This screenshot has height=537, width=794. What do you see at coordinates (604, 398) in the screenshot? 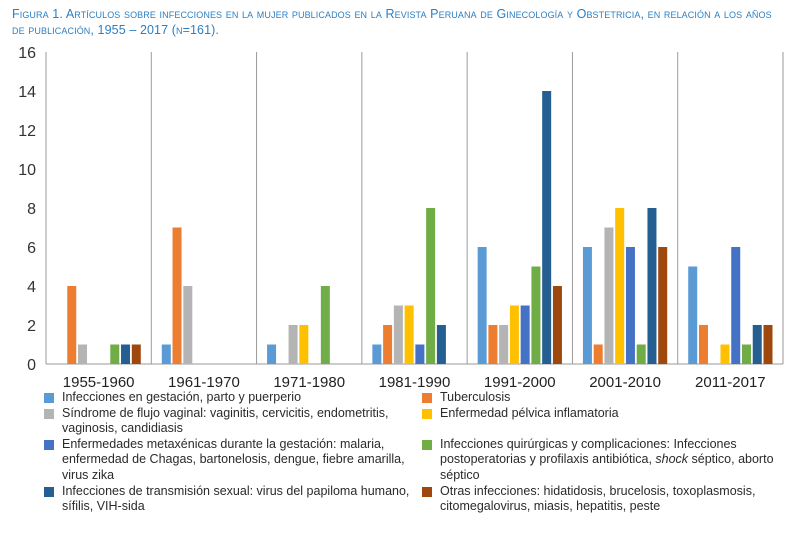
I see `legend-item: Tuberculosis` at bounding box center [604, 398].